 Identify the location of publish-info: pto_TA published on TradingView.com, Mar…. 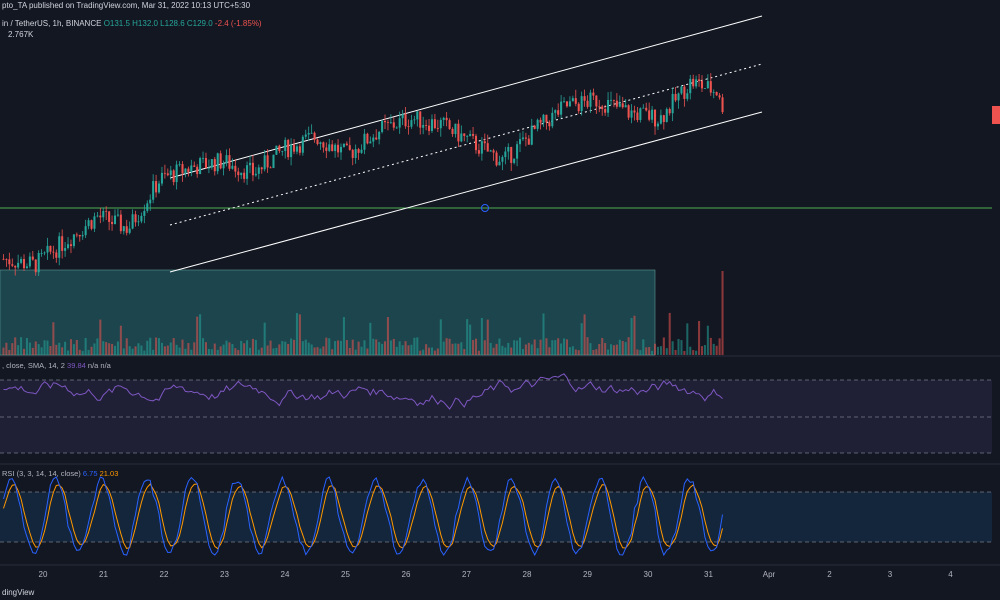
(126, 5).